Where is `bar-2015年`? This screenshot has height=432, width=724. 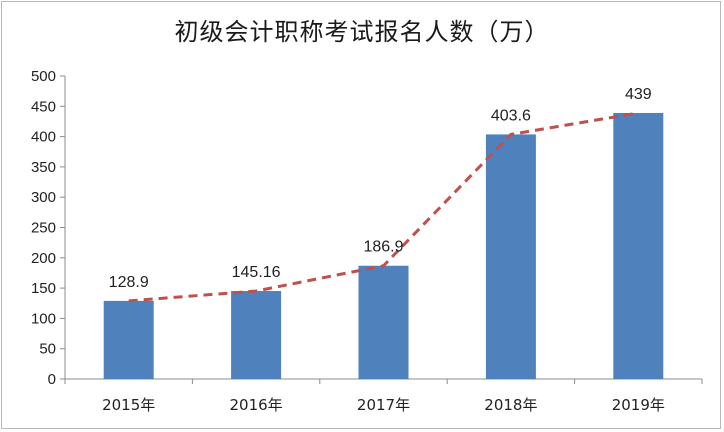
bar-2015年 is located at coordinates (128, 339).